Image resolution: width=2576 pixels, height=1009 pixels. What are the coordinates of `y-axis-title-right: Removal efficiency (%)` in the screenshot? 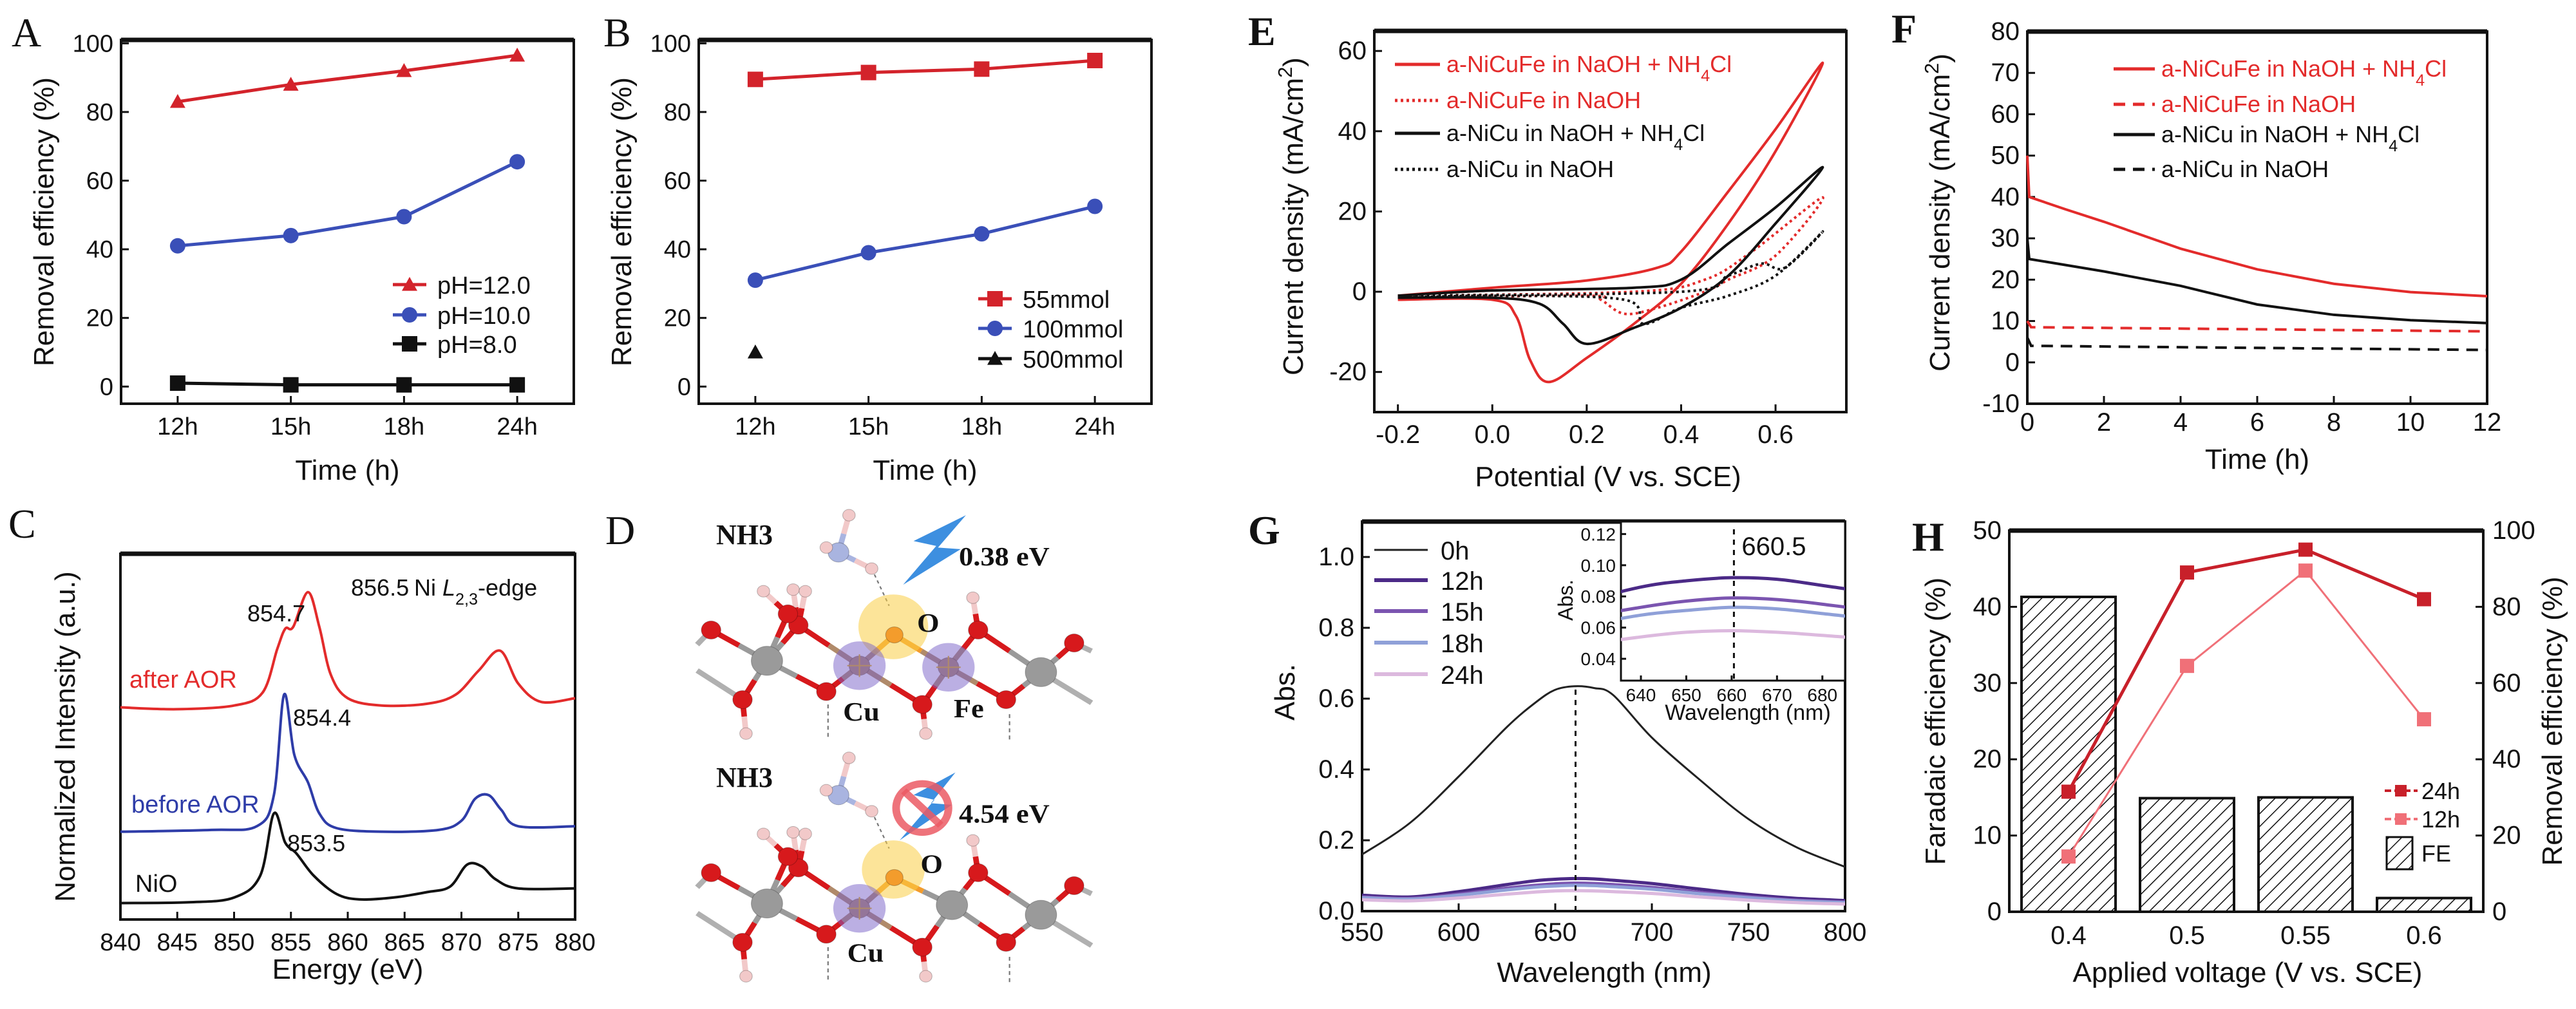 It's located at (2553, 720).